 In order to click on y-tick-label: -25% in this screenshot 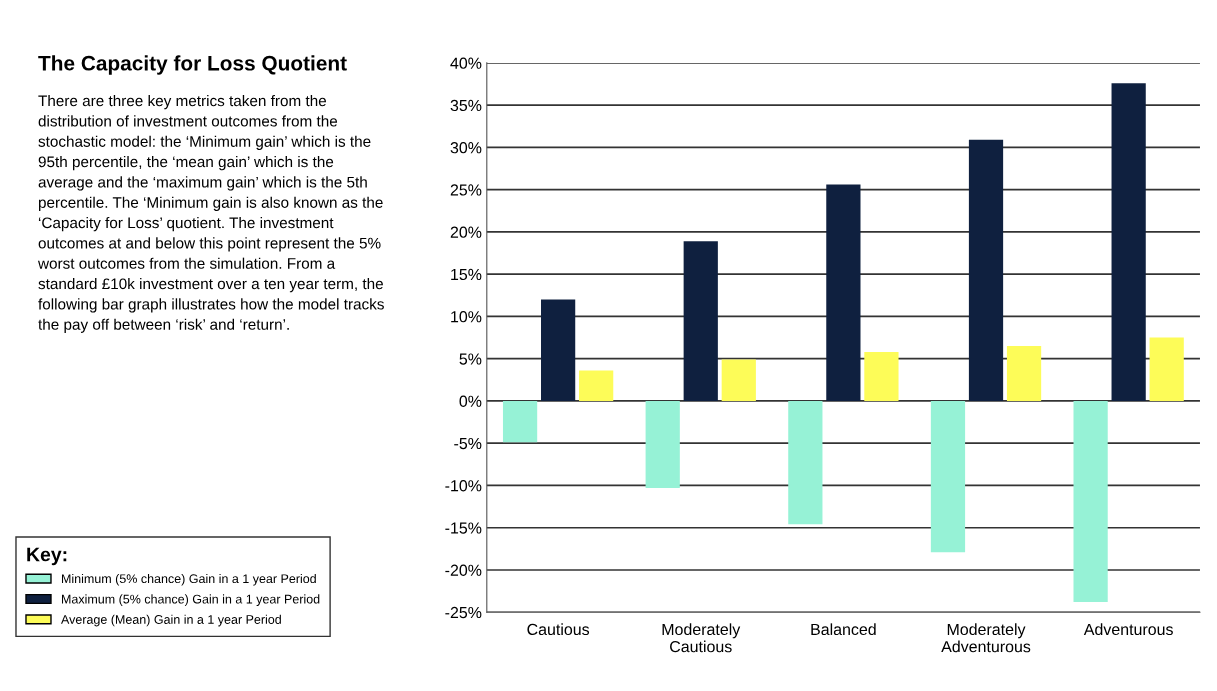, I will do `click(463, 612)`.